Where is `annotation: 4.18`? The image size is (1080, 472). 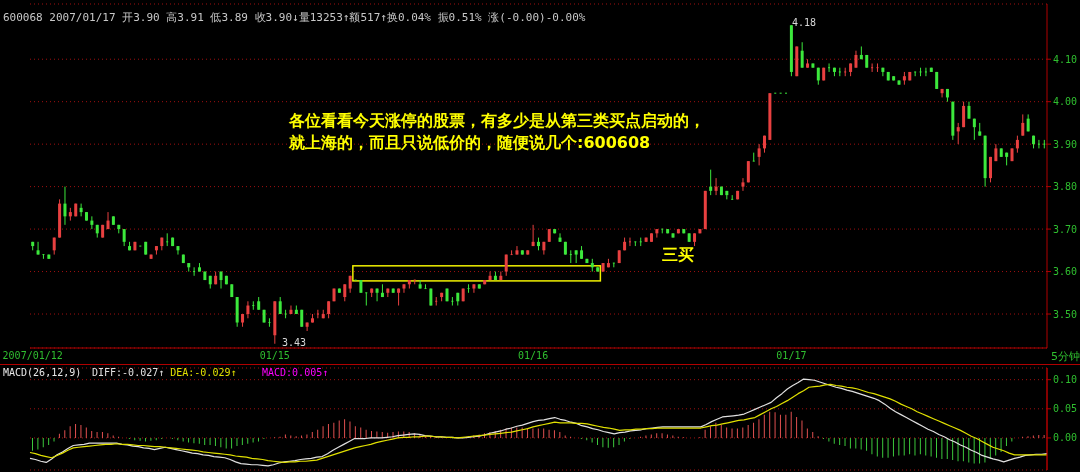 annotation: 4.18 is located at coordinates (804, 22).